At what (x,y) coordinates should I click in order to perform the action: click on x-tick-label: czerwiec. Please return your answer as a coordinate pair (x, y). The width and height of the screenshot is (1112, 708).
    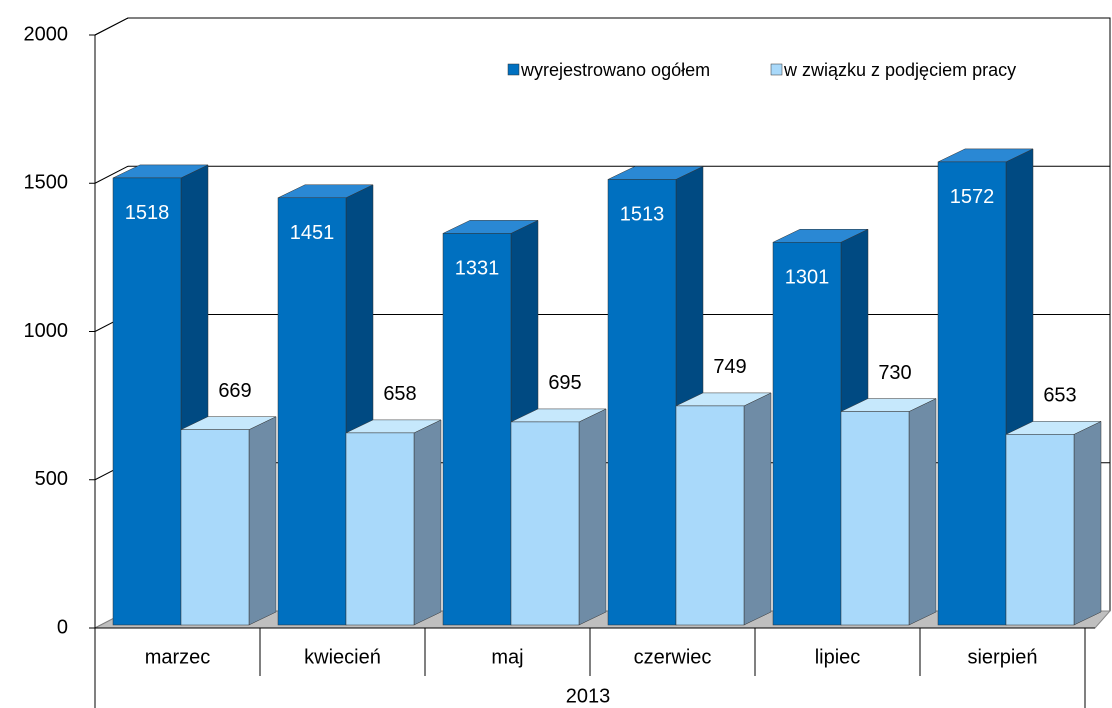
    Looking at the image, I should click on (673, 657).